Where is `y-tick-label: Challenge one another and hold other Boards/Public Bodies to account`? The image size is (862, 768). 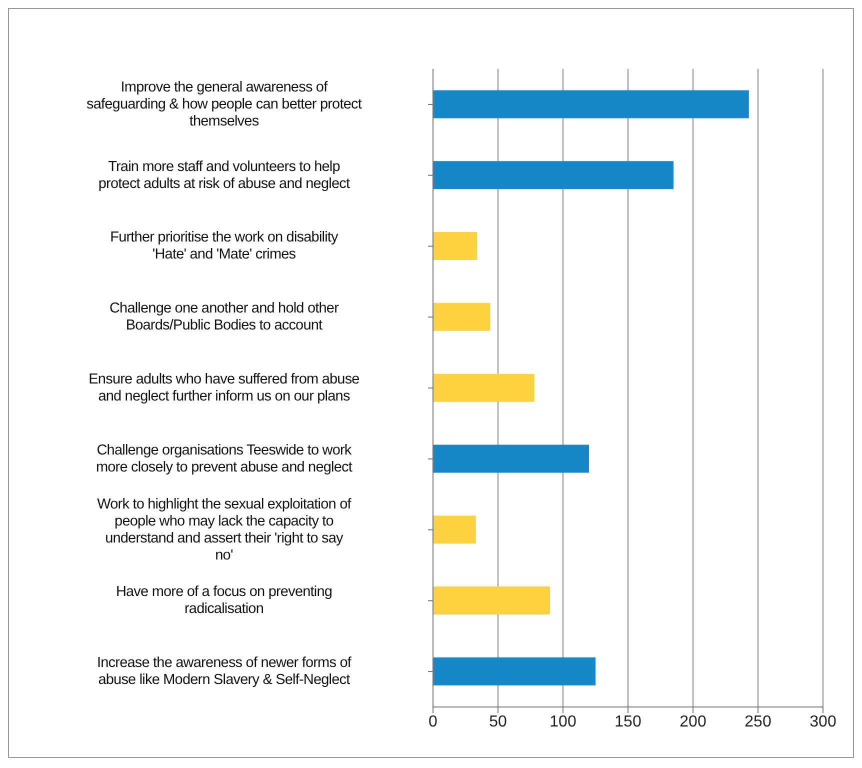 y-tick-label: Challenge one another and hold other Boards/Public Bodies to account is located at coordinates (224, 317).